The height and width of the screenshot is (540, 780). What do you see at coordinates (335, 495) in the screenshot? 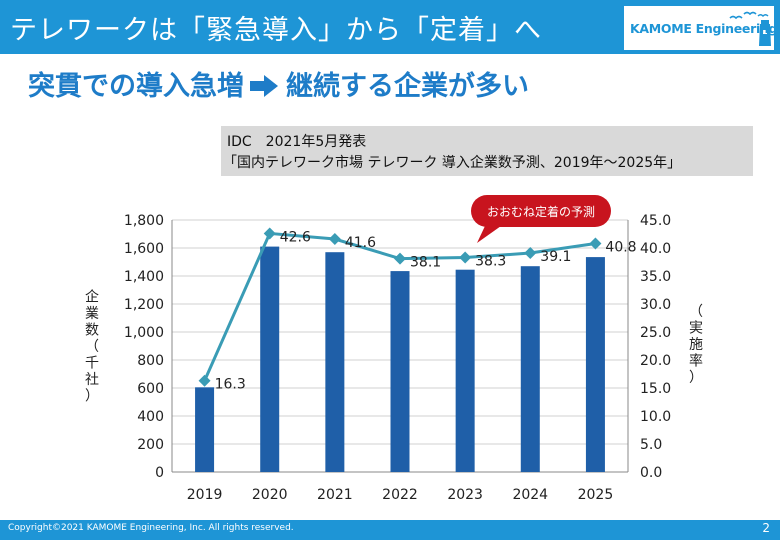
I see `x-tick-label: 2021` at bounding box center [335, 495].